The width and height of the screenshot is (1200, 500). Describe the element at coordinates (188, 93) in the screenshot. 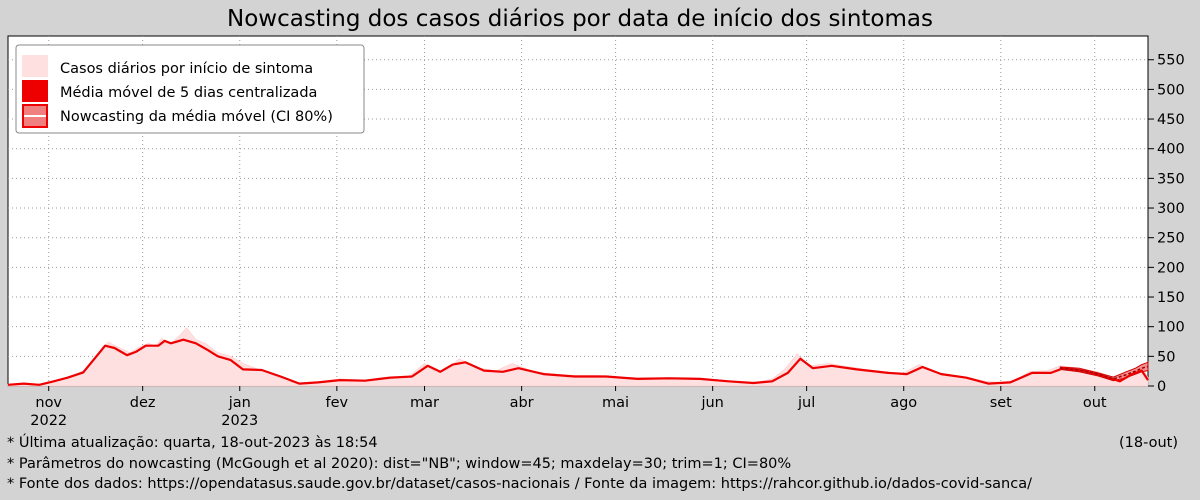

I see `legend-label-moving-avg: Média móvel de 5 dias centralizada` at that location.